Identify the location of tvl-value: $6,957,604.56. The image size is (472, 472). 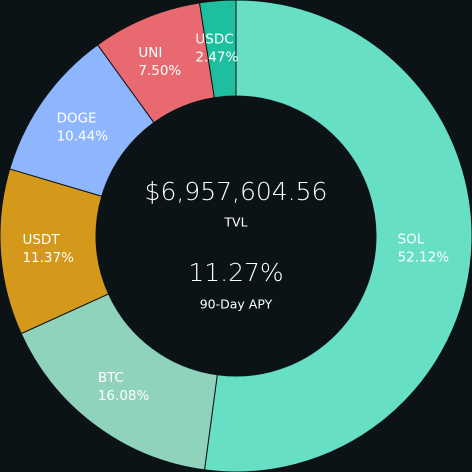
(236, 191).